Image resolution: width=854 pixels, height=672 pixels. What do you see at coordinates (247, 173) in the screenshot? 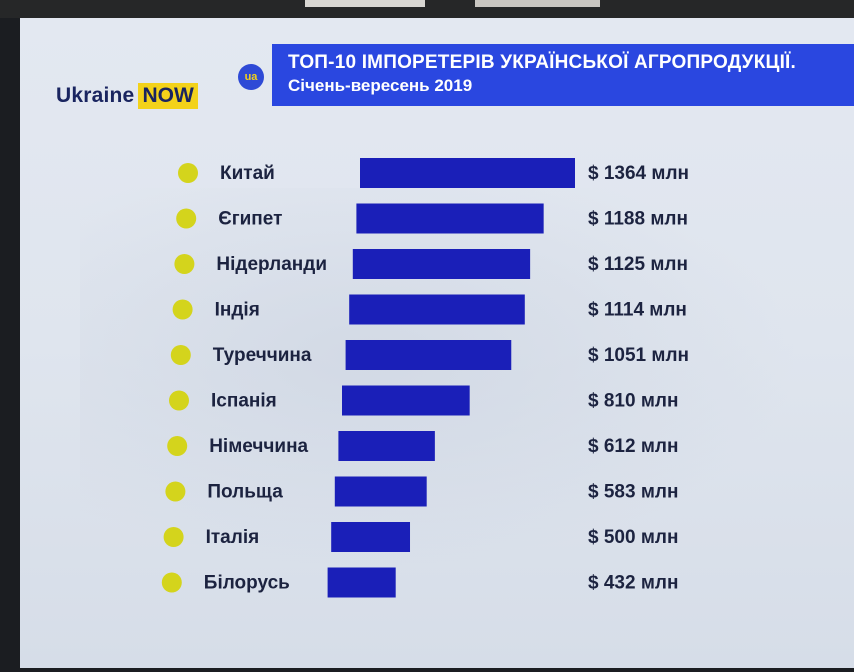
I see `category-label: Китай` at bounding box center [247, 173].